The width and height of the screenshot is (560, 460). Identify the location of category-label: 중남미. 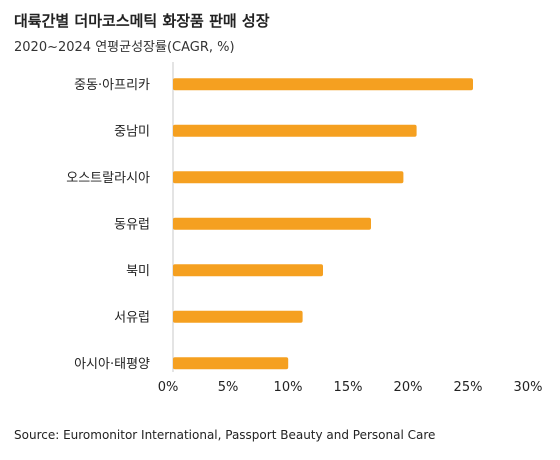
(132, 131).